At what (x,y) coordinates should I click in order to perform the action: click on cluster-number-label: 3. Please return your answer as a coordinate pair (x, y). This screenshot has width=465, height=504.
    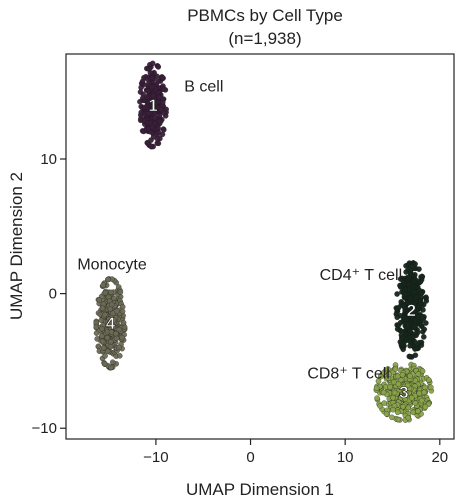
    Looking at the image, I should click on (403, 392).